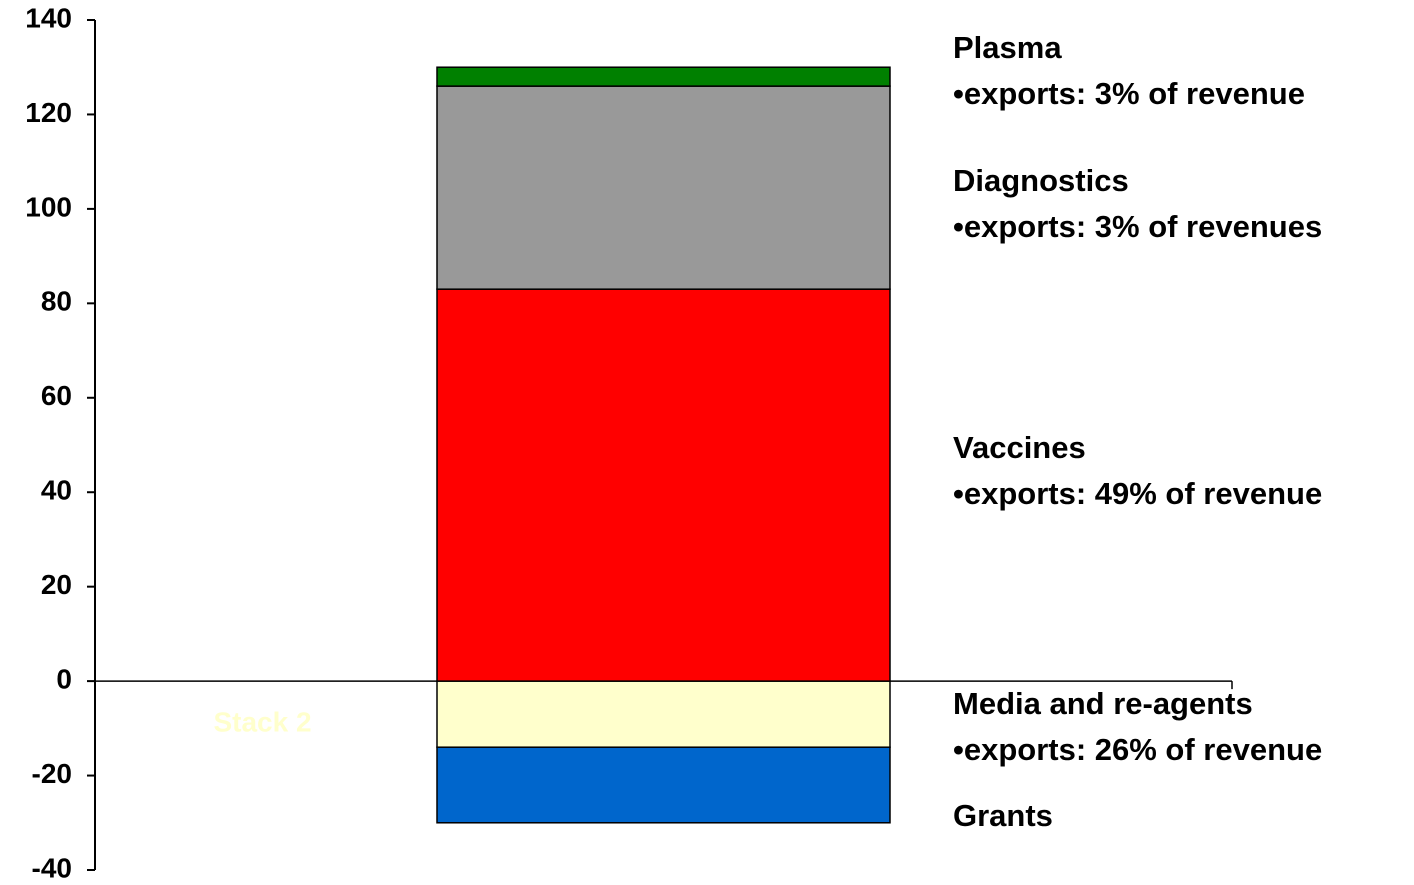 The image size is (1414, 885). Describe the element at coordinates (262, 722) in the screenshot. I see `x-tick-label: Stack 2` at that location.